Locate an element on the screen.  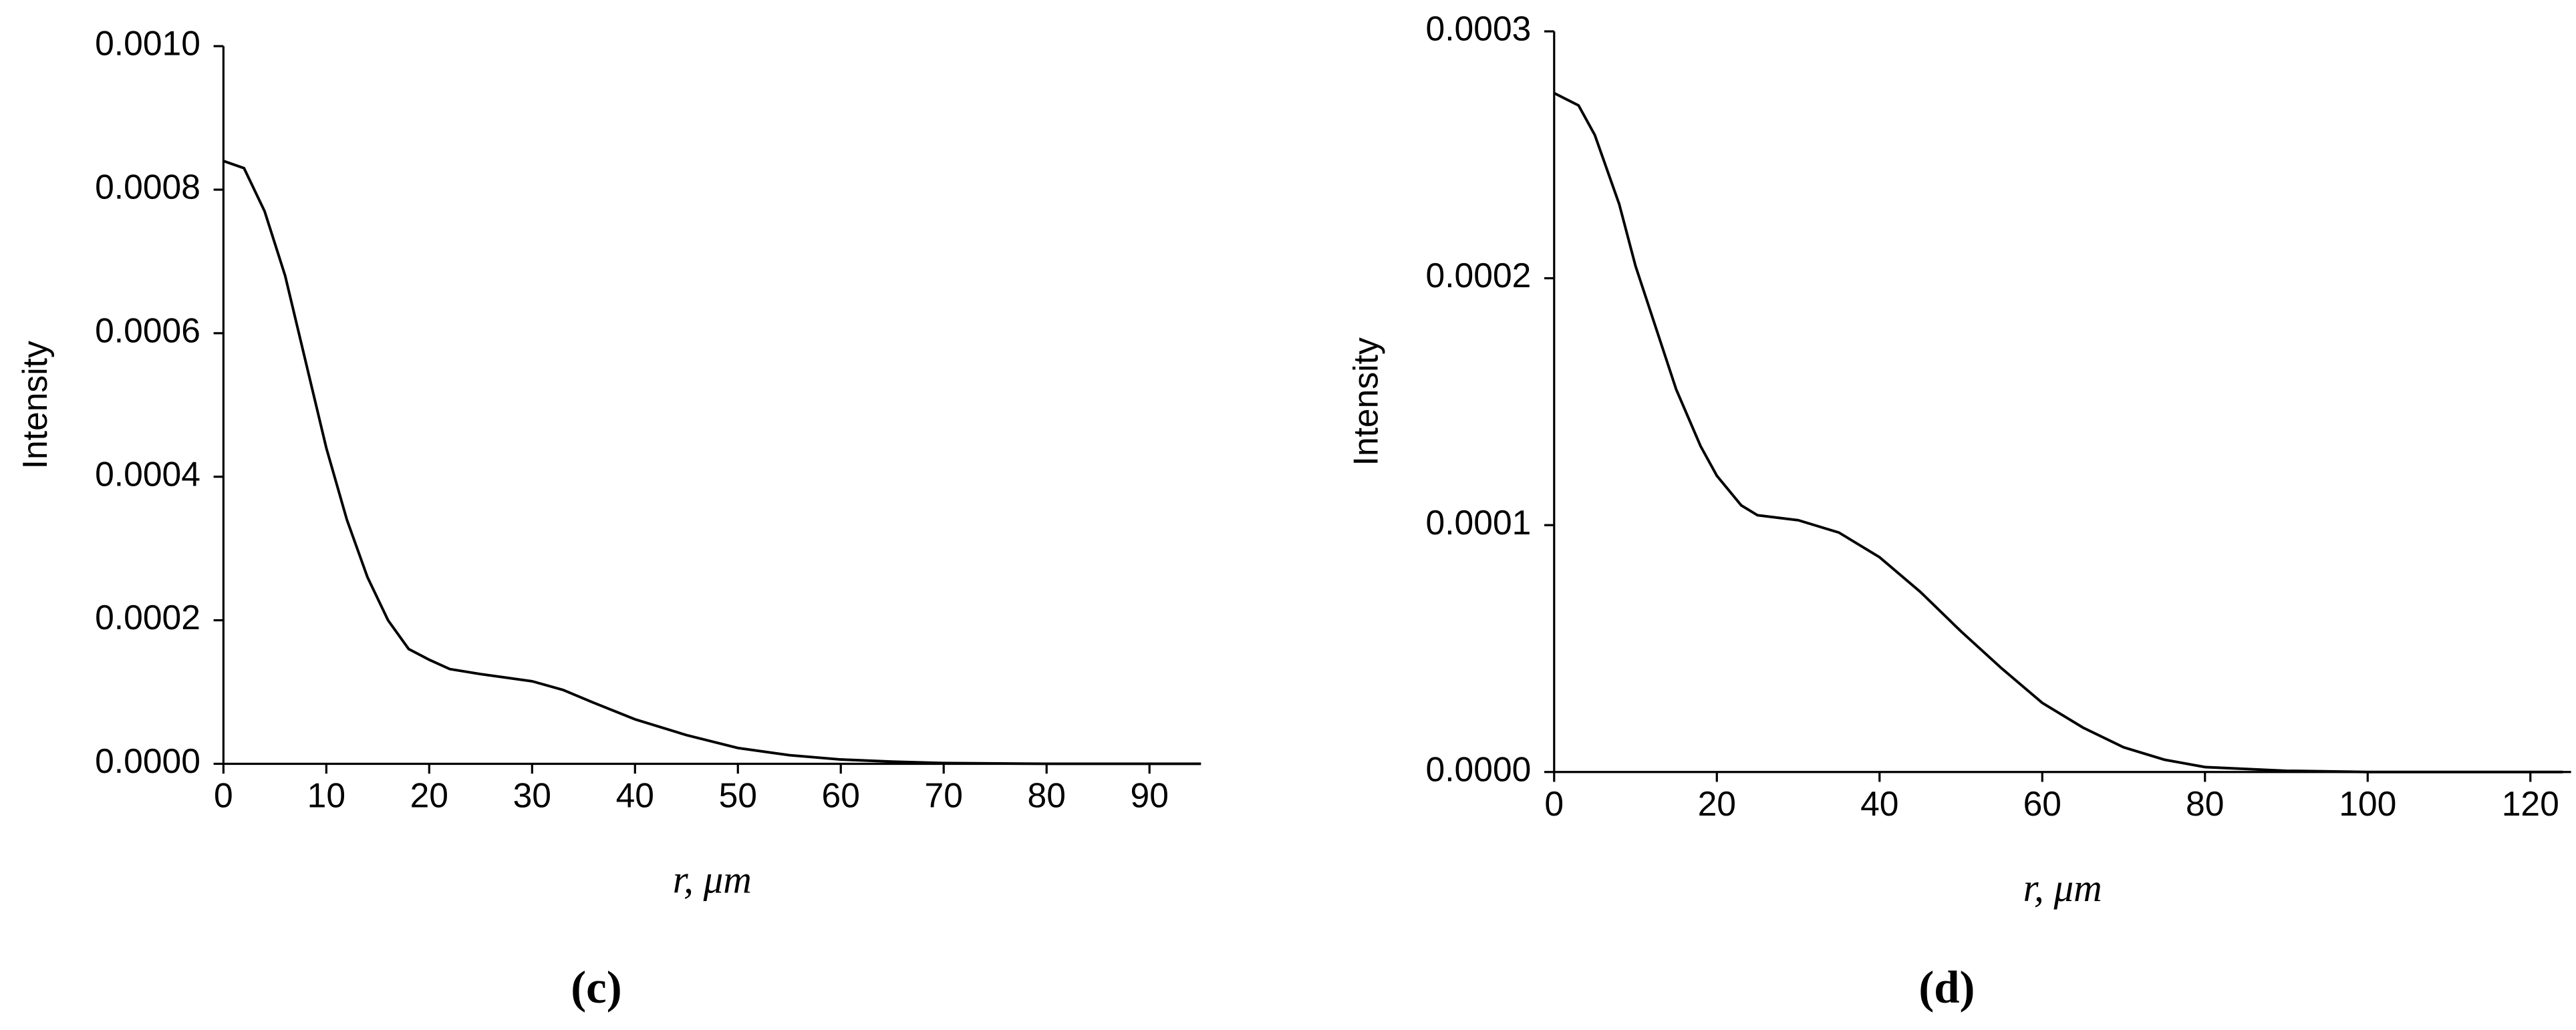
x-tick-label: 100 is located at coordinates (2367, 803).